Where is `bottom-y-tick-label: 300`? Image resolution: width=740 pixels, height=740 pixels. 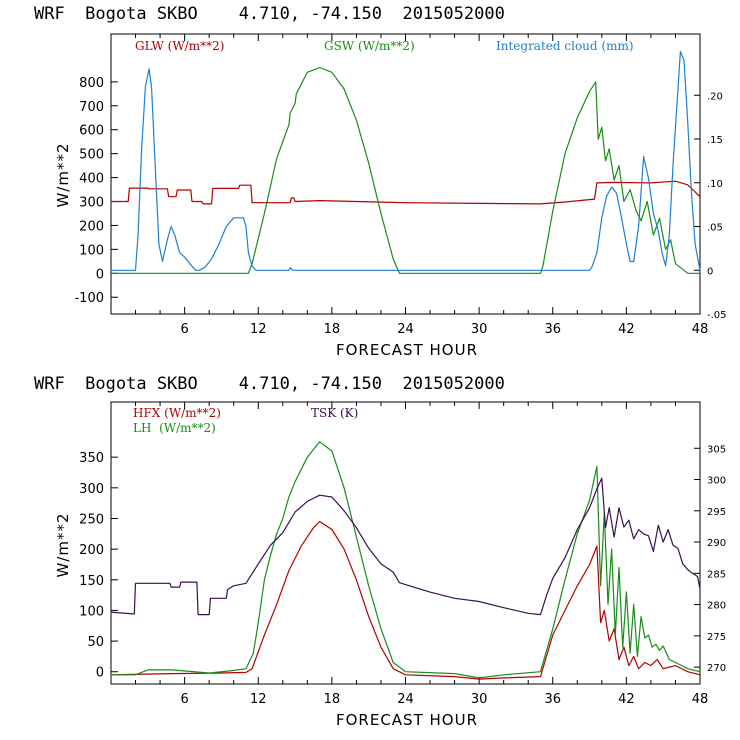
bottom-y-tick-label: 300 is located at coordinates (91, 489).